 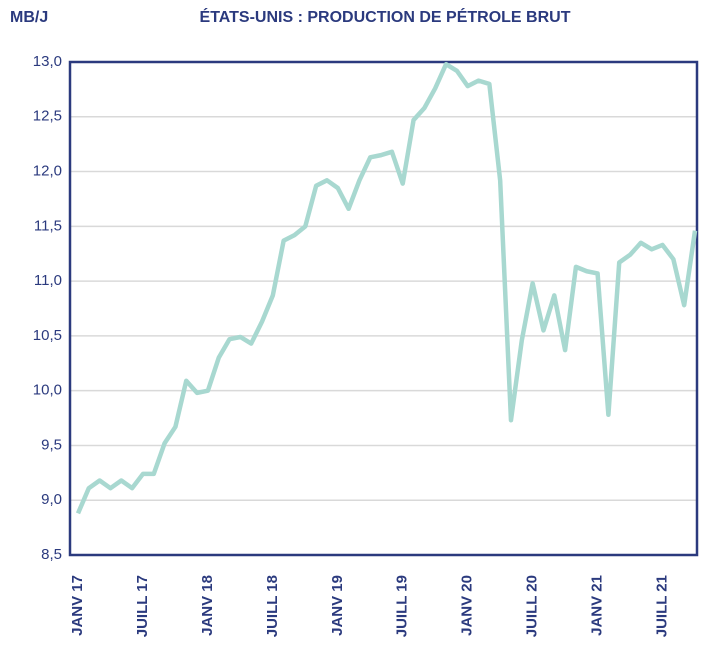 What do you see at coordinates (272, 606) in the screenshot?
I see `x-tick-label: JUILL 18` at bounding box center [272, 606].